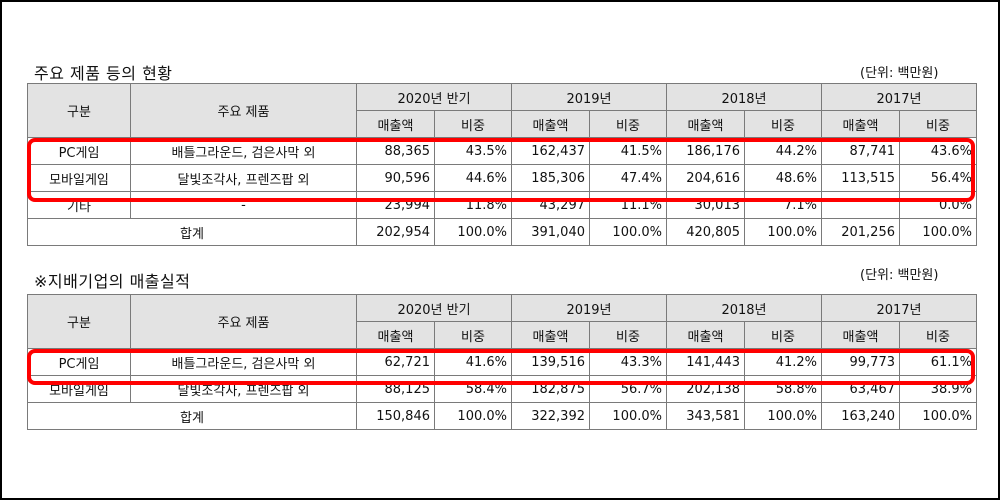 This screenshot has width=1000, height=500. I want to click on table1-unit: (단위: 백만원), so click(899, 73).